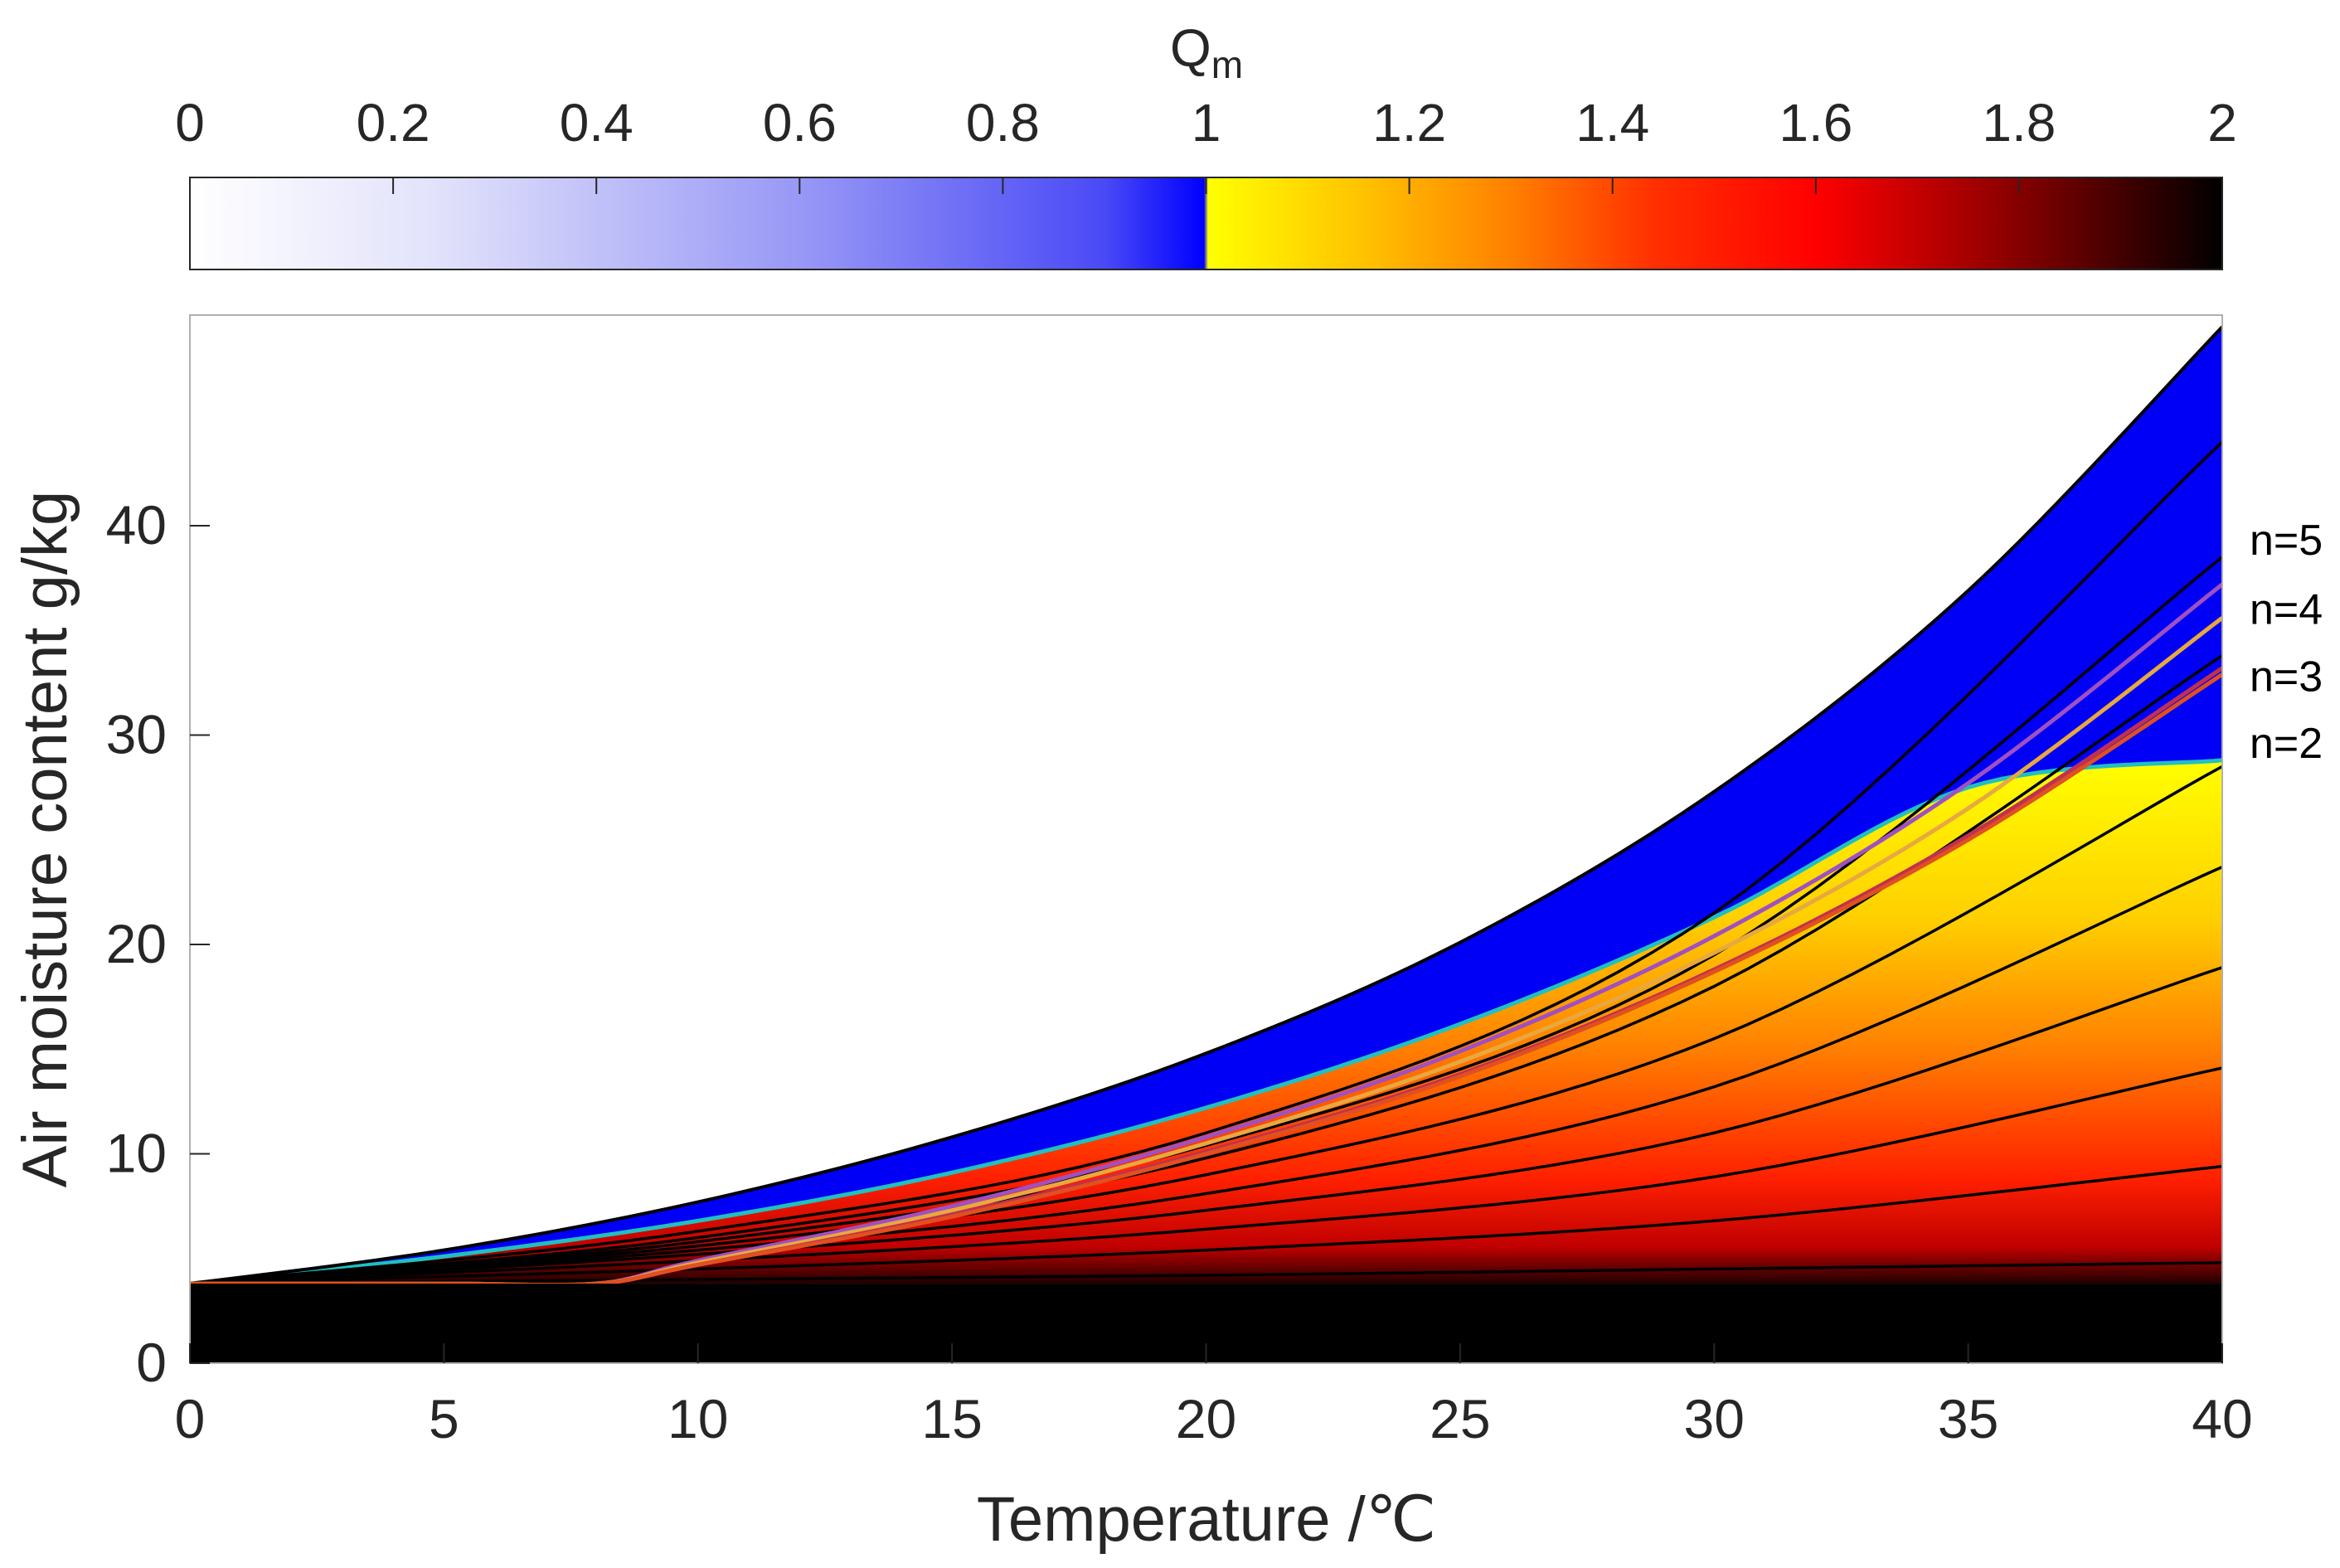 Image resolution: width=2340 pixels, height=1568 pixels. What do you see at coordinates (2019, 123) in the screenshot?
I see `colorbar-tick-label-1.8: 1.8` at bounding box center [2019, 123].